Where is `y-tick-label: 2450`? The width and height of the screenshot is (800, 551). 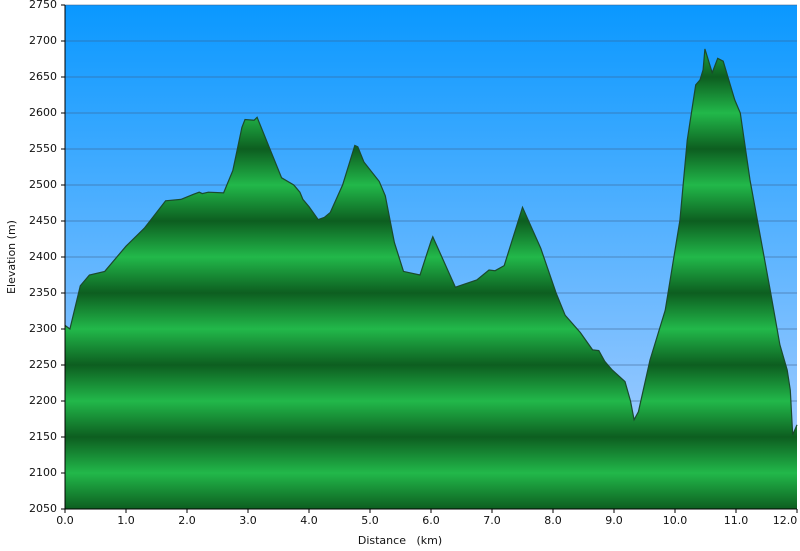 y-tick-label: 2450 is located at coordinates (43, 220).